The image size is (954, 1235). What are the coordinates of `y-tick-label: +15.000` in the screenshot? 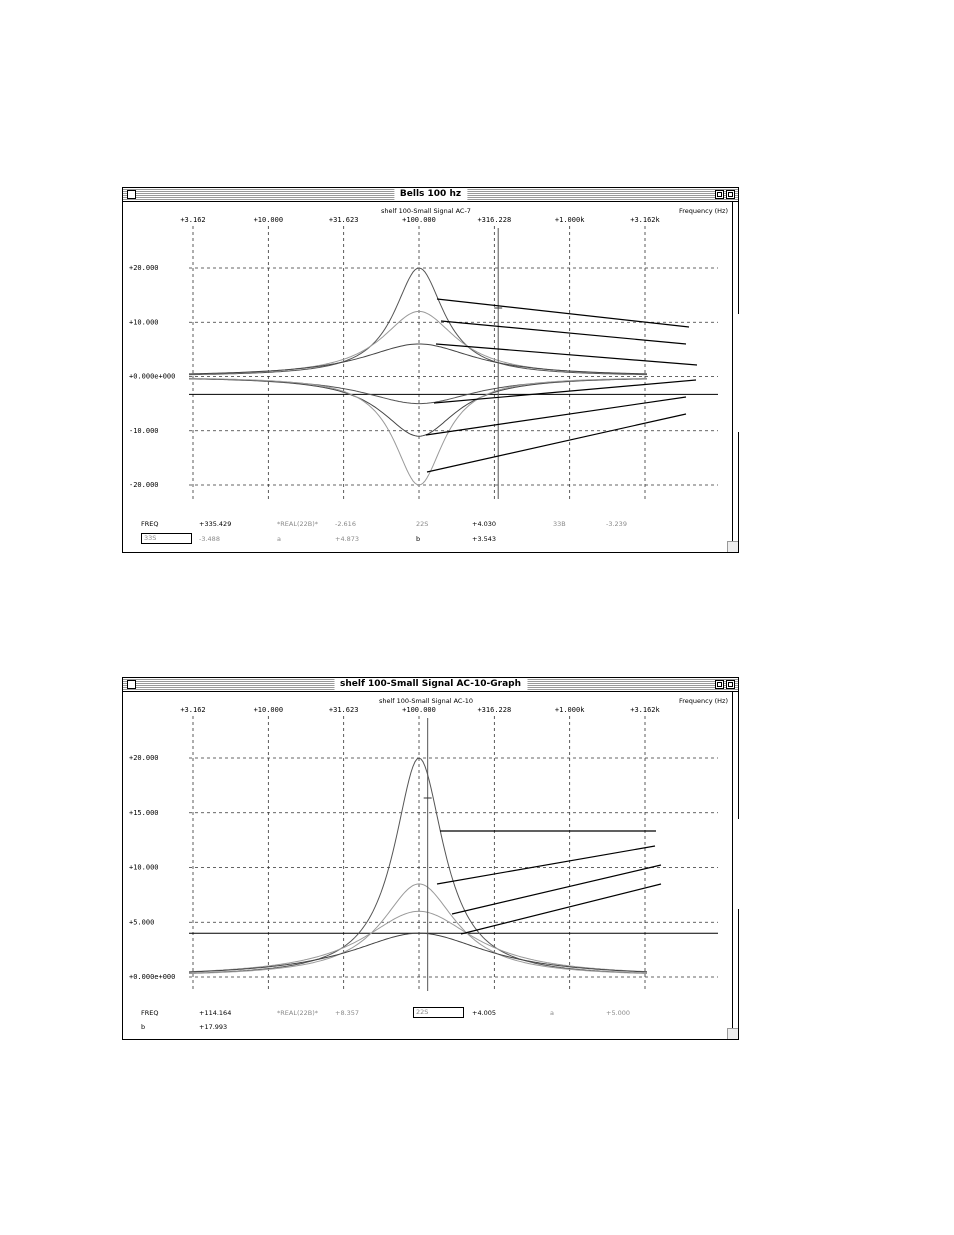 It's located at (144, 813).